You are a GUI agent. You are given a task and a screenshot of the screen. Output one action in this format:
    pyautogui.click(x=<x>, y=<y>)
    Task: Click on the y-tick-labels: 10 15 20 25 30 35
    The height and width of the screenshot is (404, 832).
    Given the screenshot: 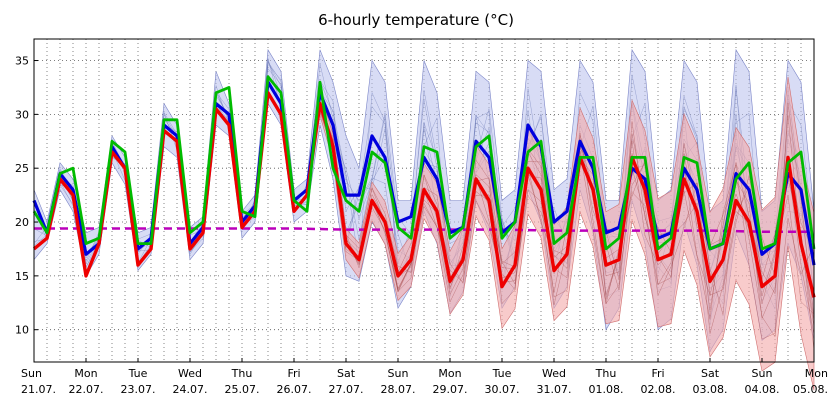 What is the action you would take?
    pyautogui.click(x=22, y=196)
    